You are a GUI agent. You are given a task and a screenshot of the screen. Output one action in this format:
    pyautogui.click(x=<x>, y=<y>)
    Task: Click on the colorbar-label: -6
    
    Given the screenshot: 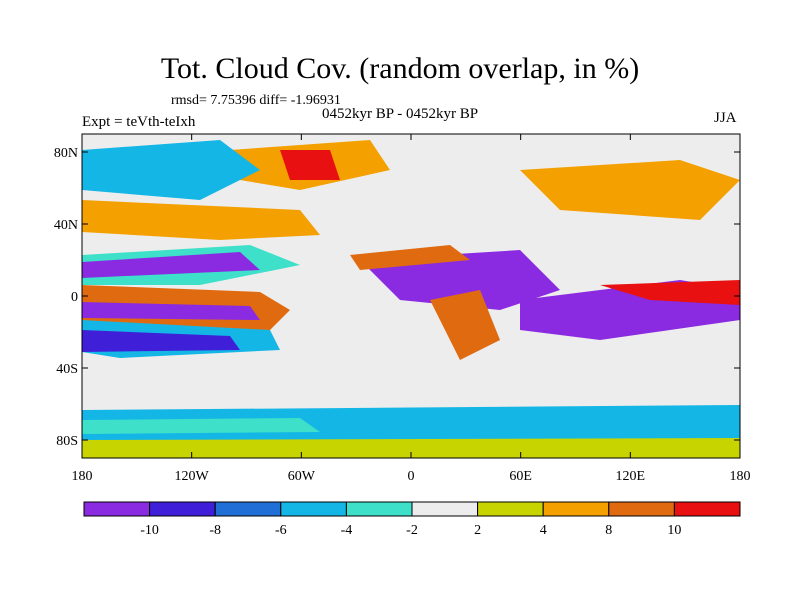 What is the action you would take?
    pyautogui.click(x=281, y=530)
    